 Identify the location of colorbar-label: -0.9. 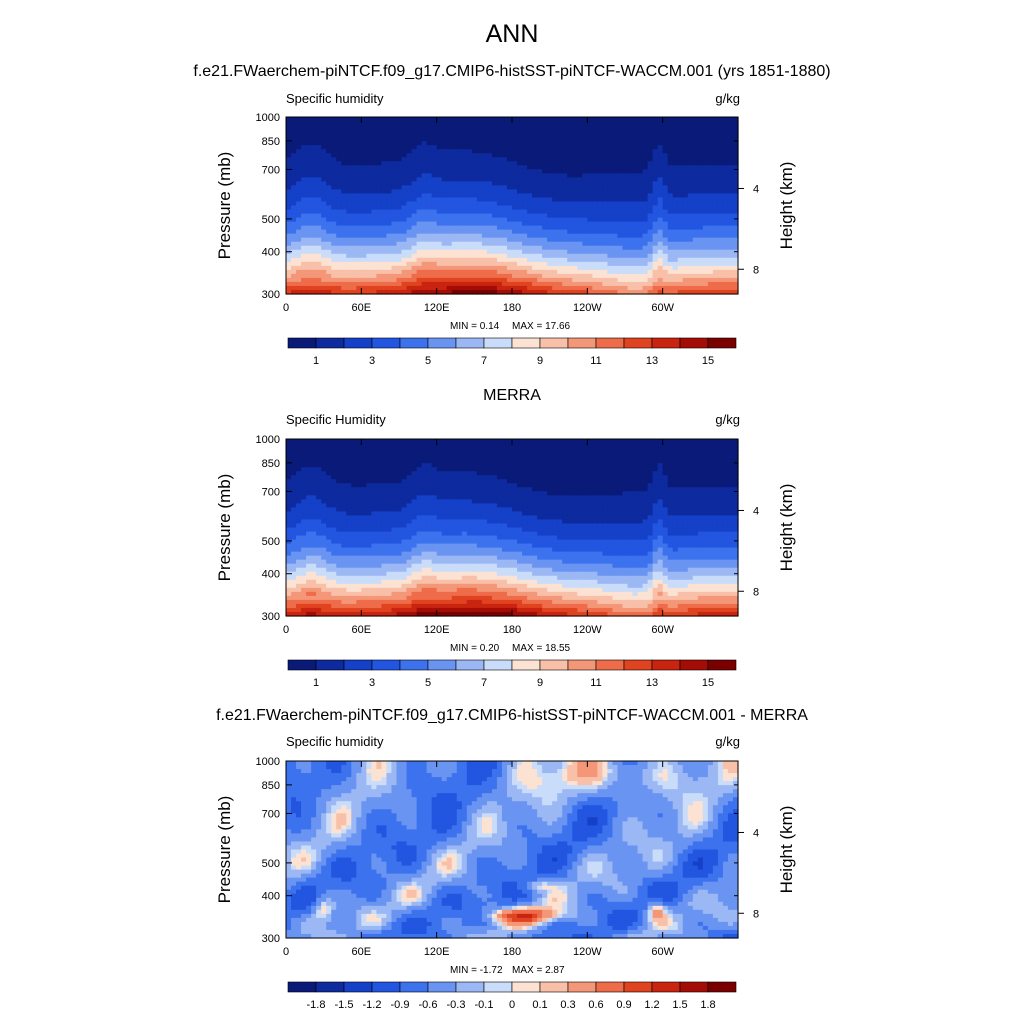
(400, 1005).